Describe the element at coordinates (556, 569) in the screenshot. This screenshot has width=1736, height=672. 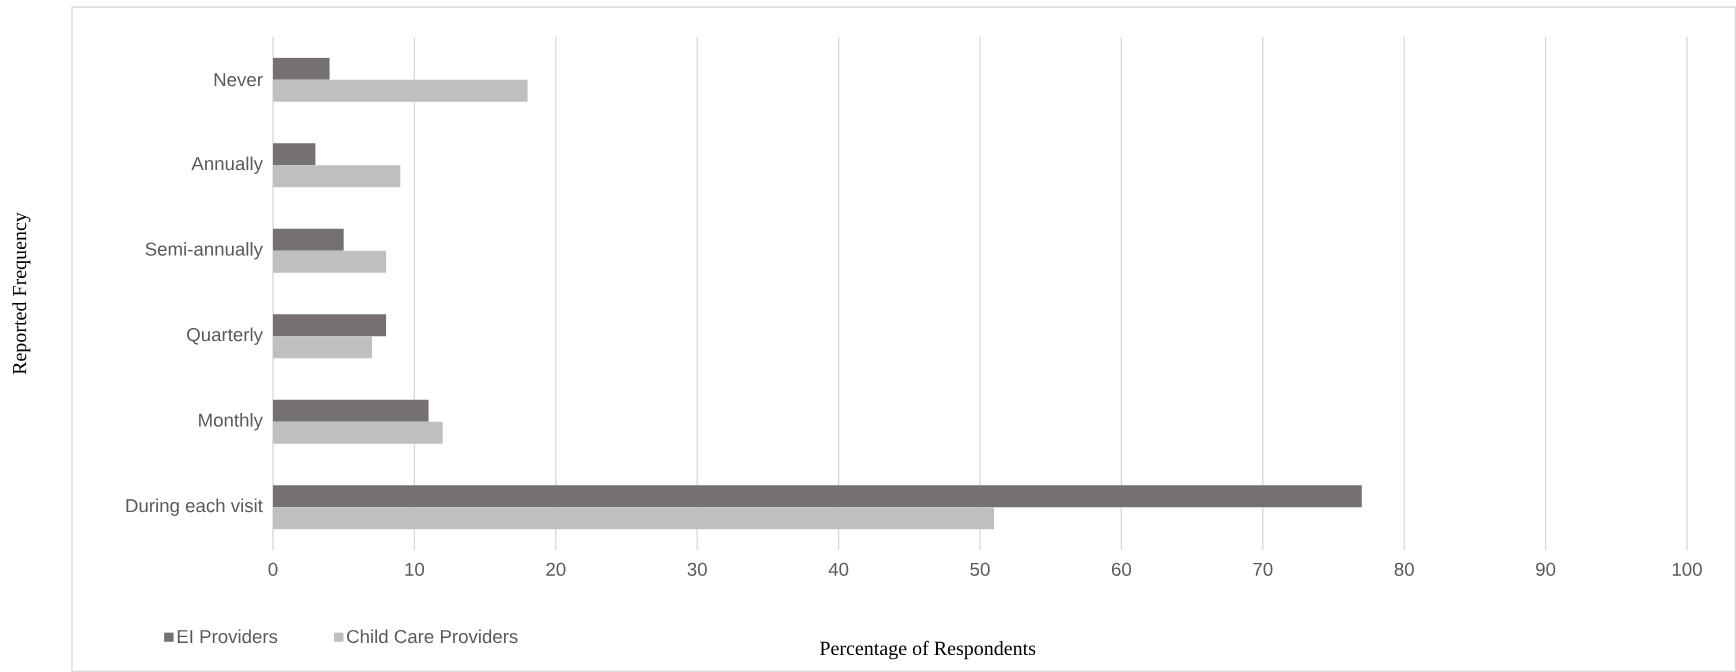
I see `x-tick-label: 20` at that location.